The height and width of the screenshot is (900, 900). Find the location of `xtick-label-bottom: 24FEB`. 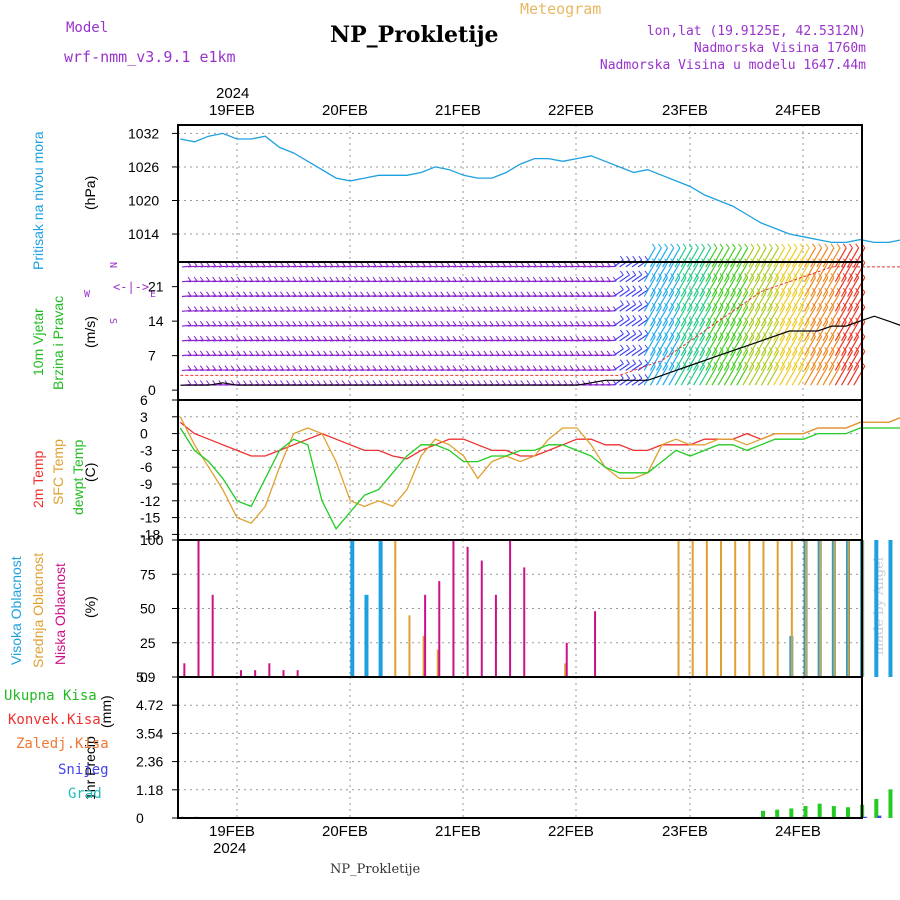

xtick-label-bottom: 24FEB is located at coordinates (798, 831).